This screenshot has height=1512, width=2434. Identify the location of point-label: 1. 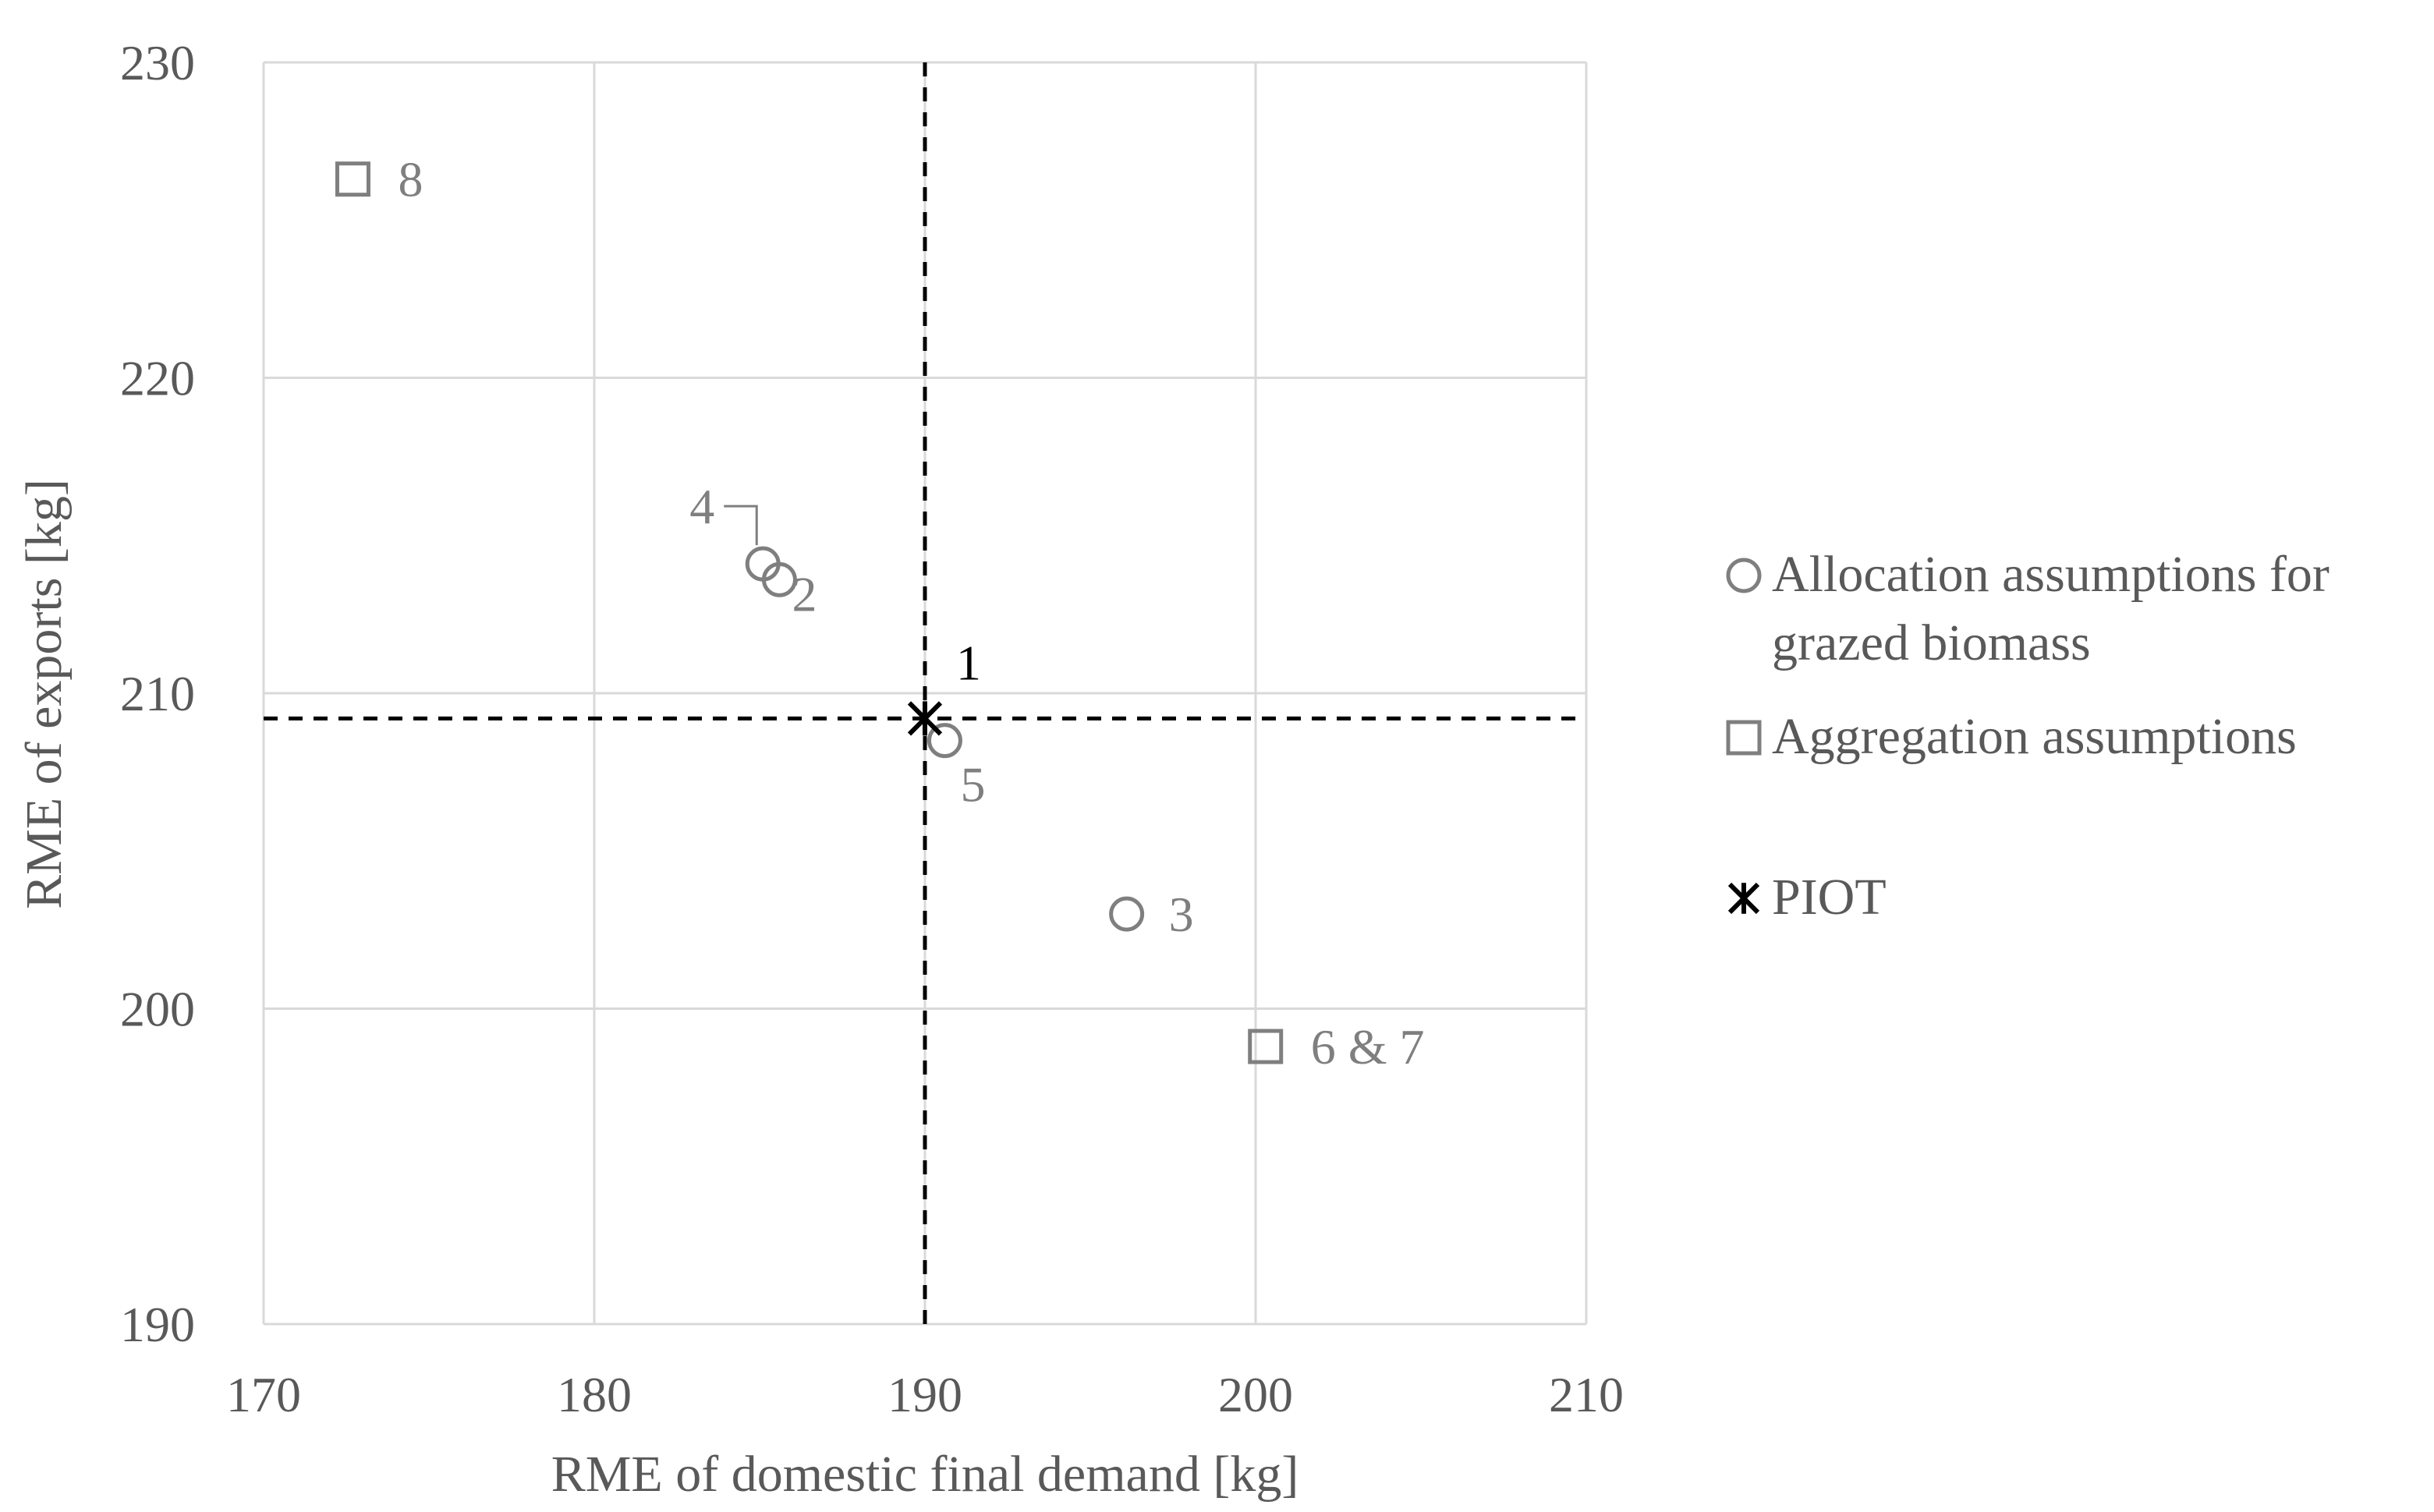
(968, 662).